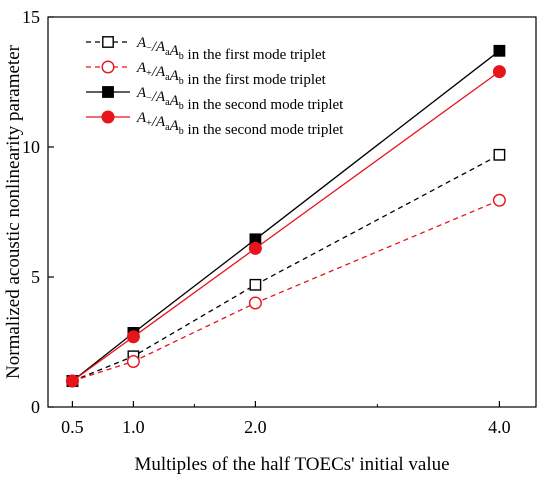  I want to click on legend-label: A−/AaAb in the first mode triplet, so click(231, 49).